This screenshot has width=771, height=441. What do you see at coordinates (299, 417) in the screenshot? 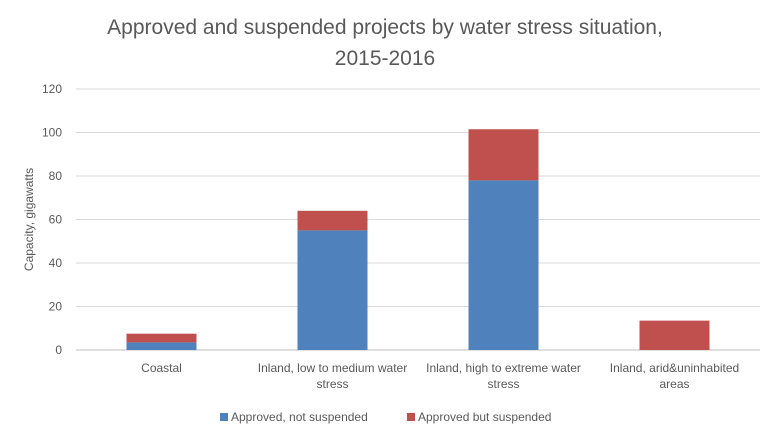
I see `legend-label: Approved, not suspended` at bounding box center [299, 417].